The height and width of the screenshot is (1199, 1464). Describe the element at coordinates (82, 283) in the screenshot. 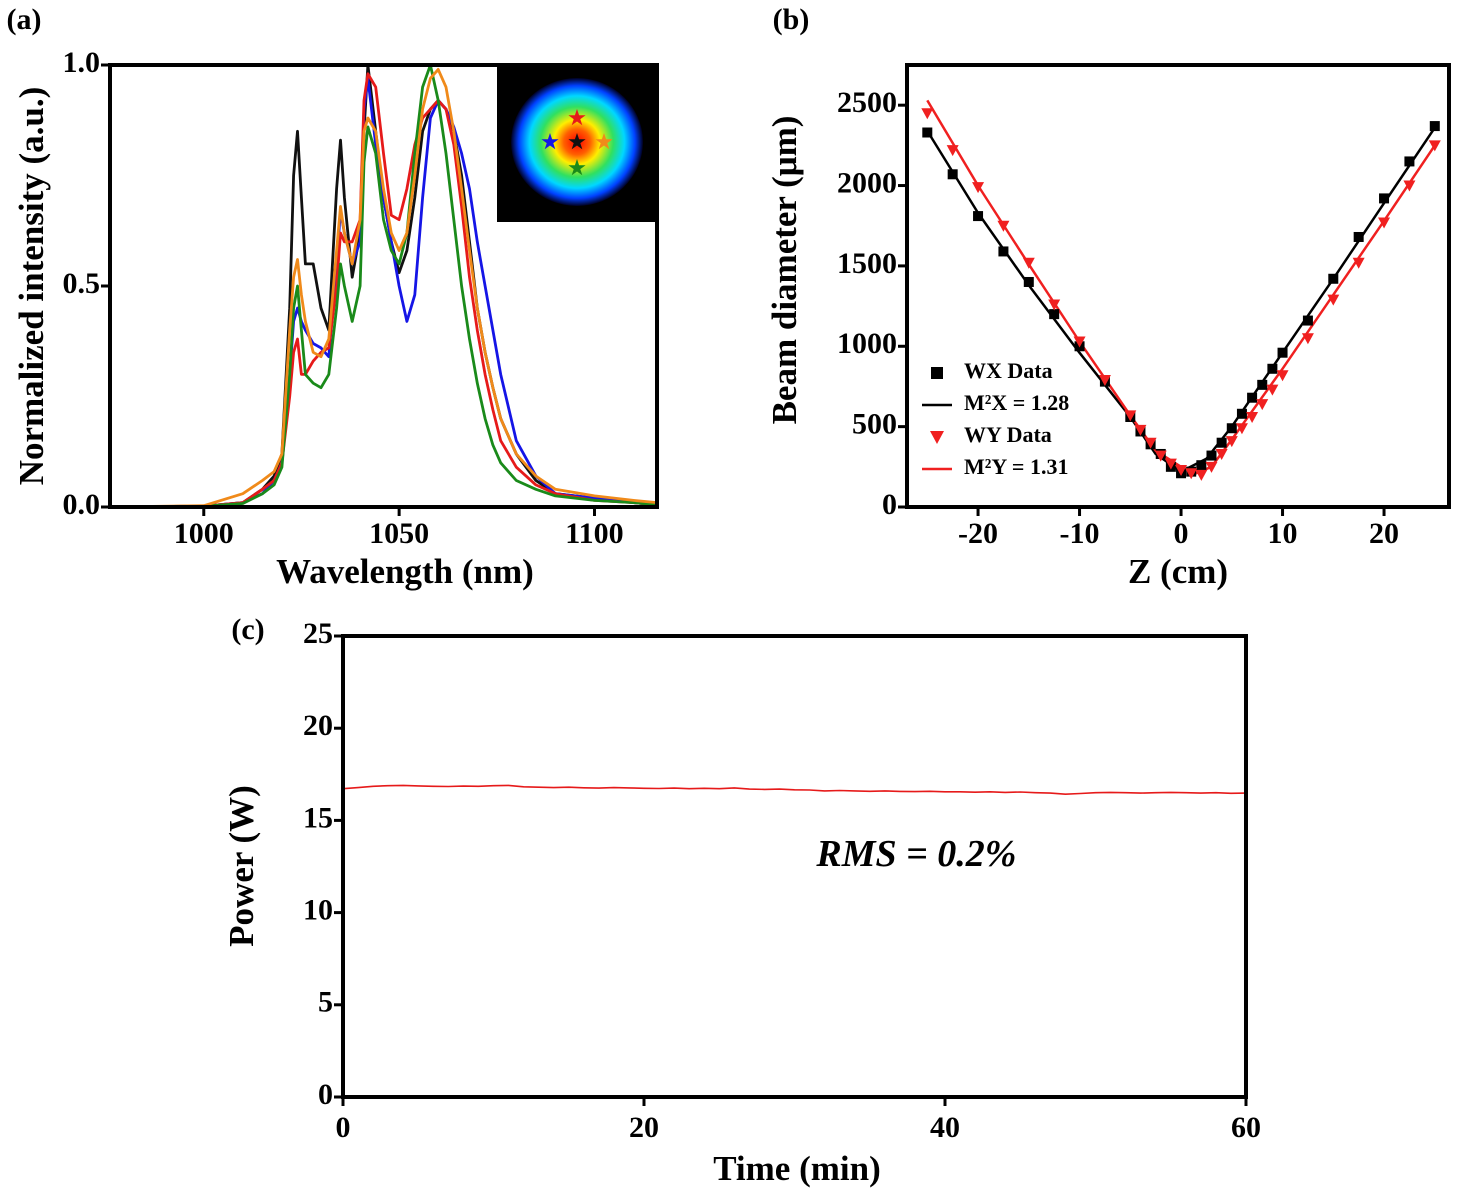

I see `y-tick-label: 0.5` at that location.